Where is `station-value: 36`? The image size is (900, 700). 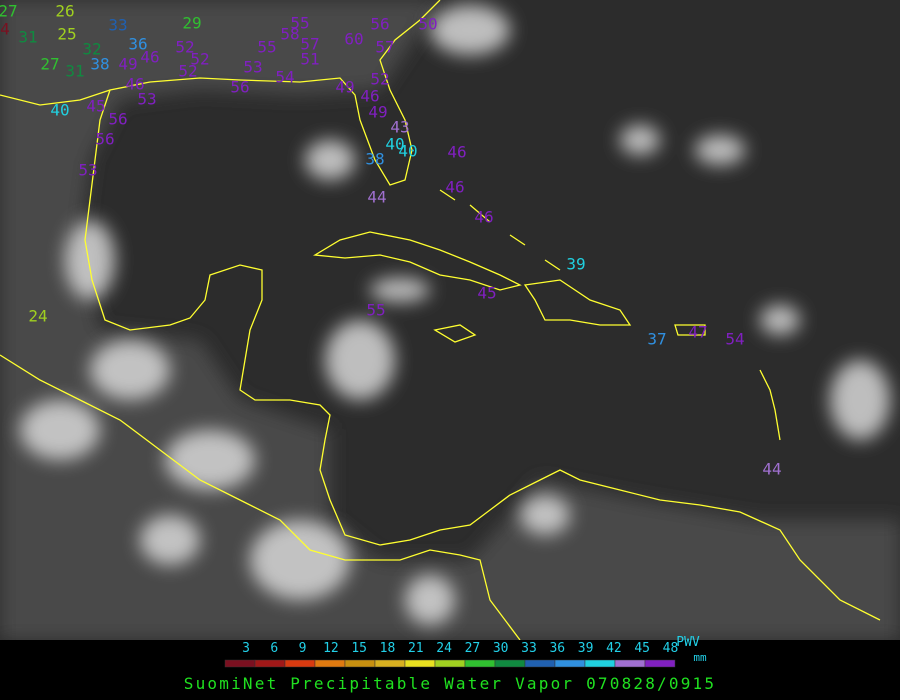
station-value: 36 is located at coordinates (137, 44).